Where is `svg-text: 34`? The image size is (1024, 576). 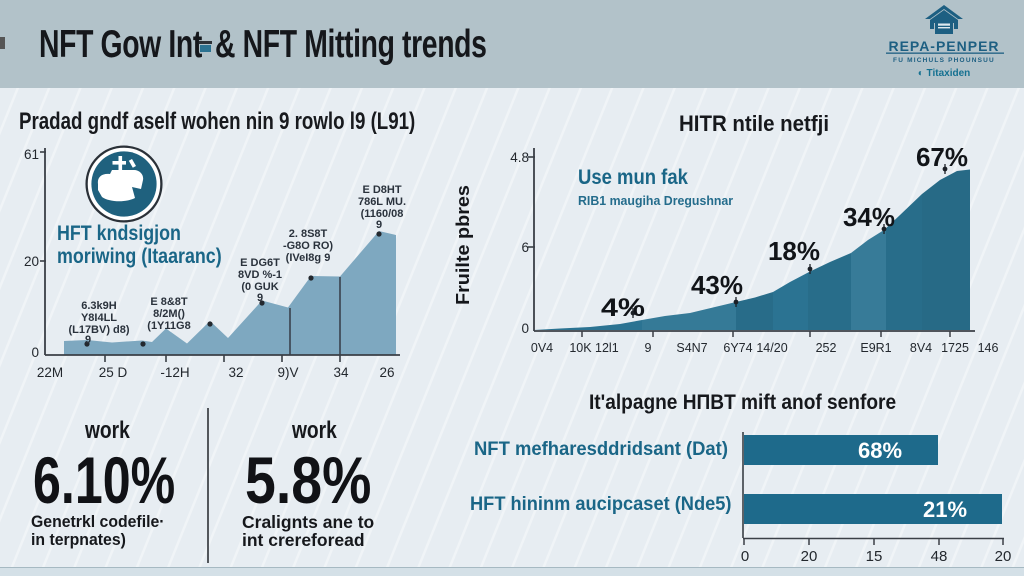
svg-text: 34 is located at coordinates (341, 372).